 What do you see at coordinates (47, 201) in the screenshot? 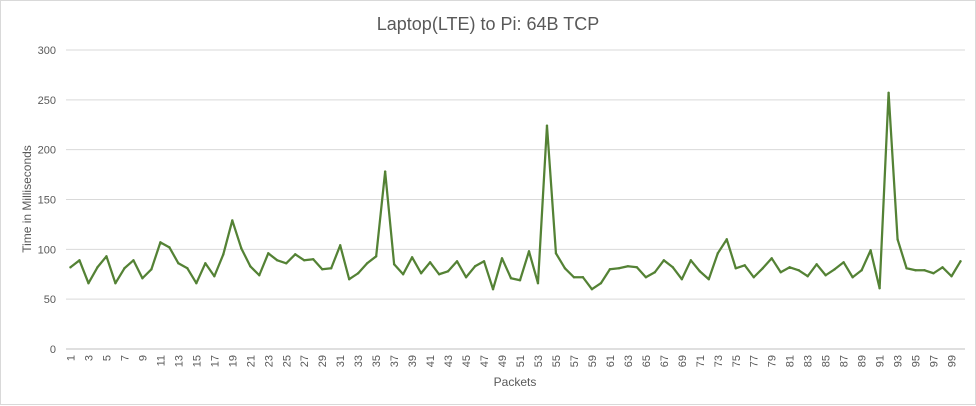
I see `y-tick-label: 150` at bounding box center [47, 201].